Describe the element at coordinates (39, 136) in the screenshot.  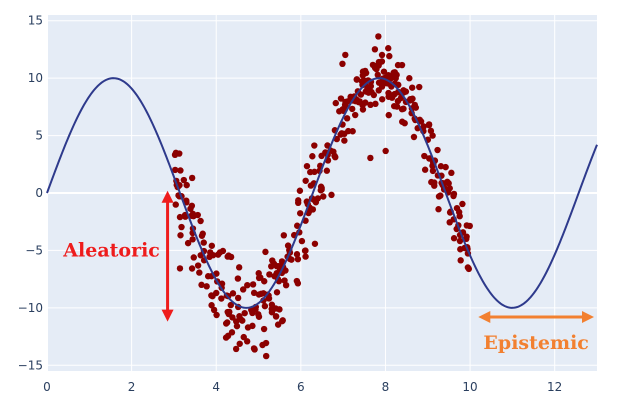
I see `y-tick-label: 5` at that location.